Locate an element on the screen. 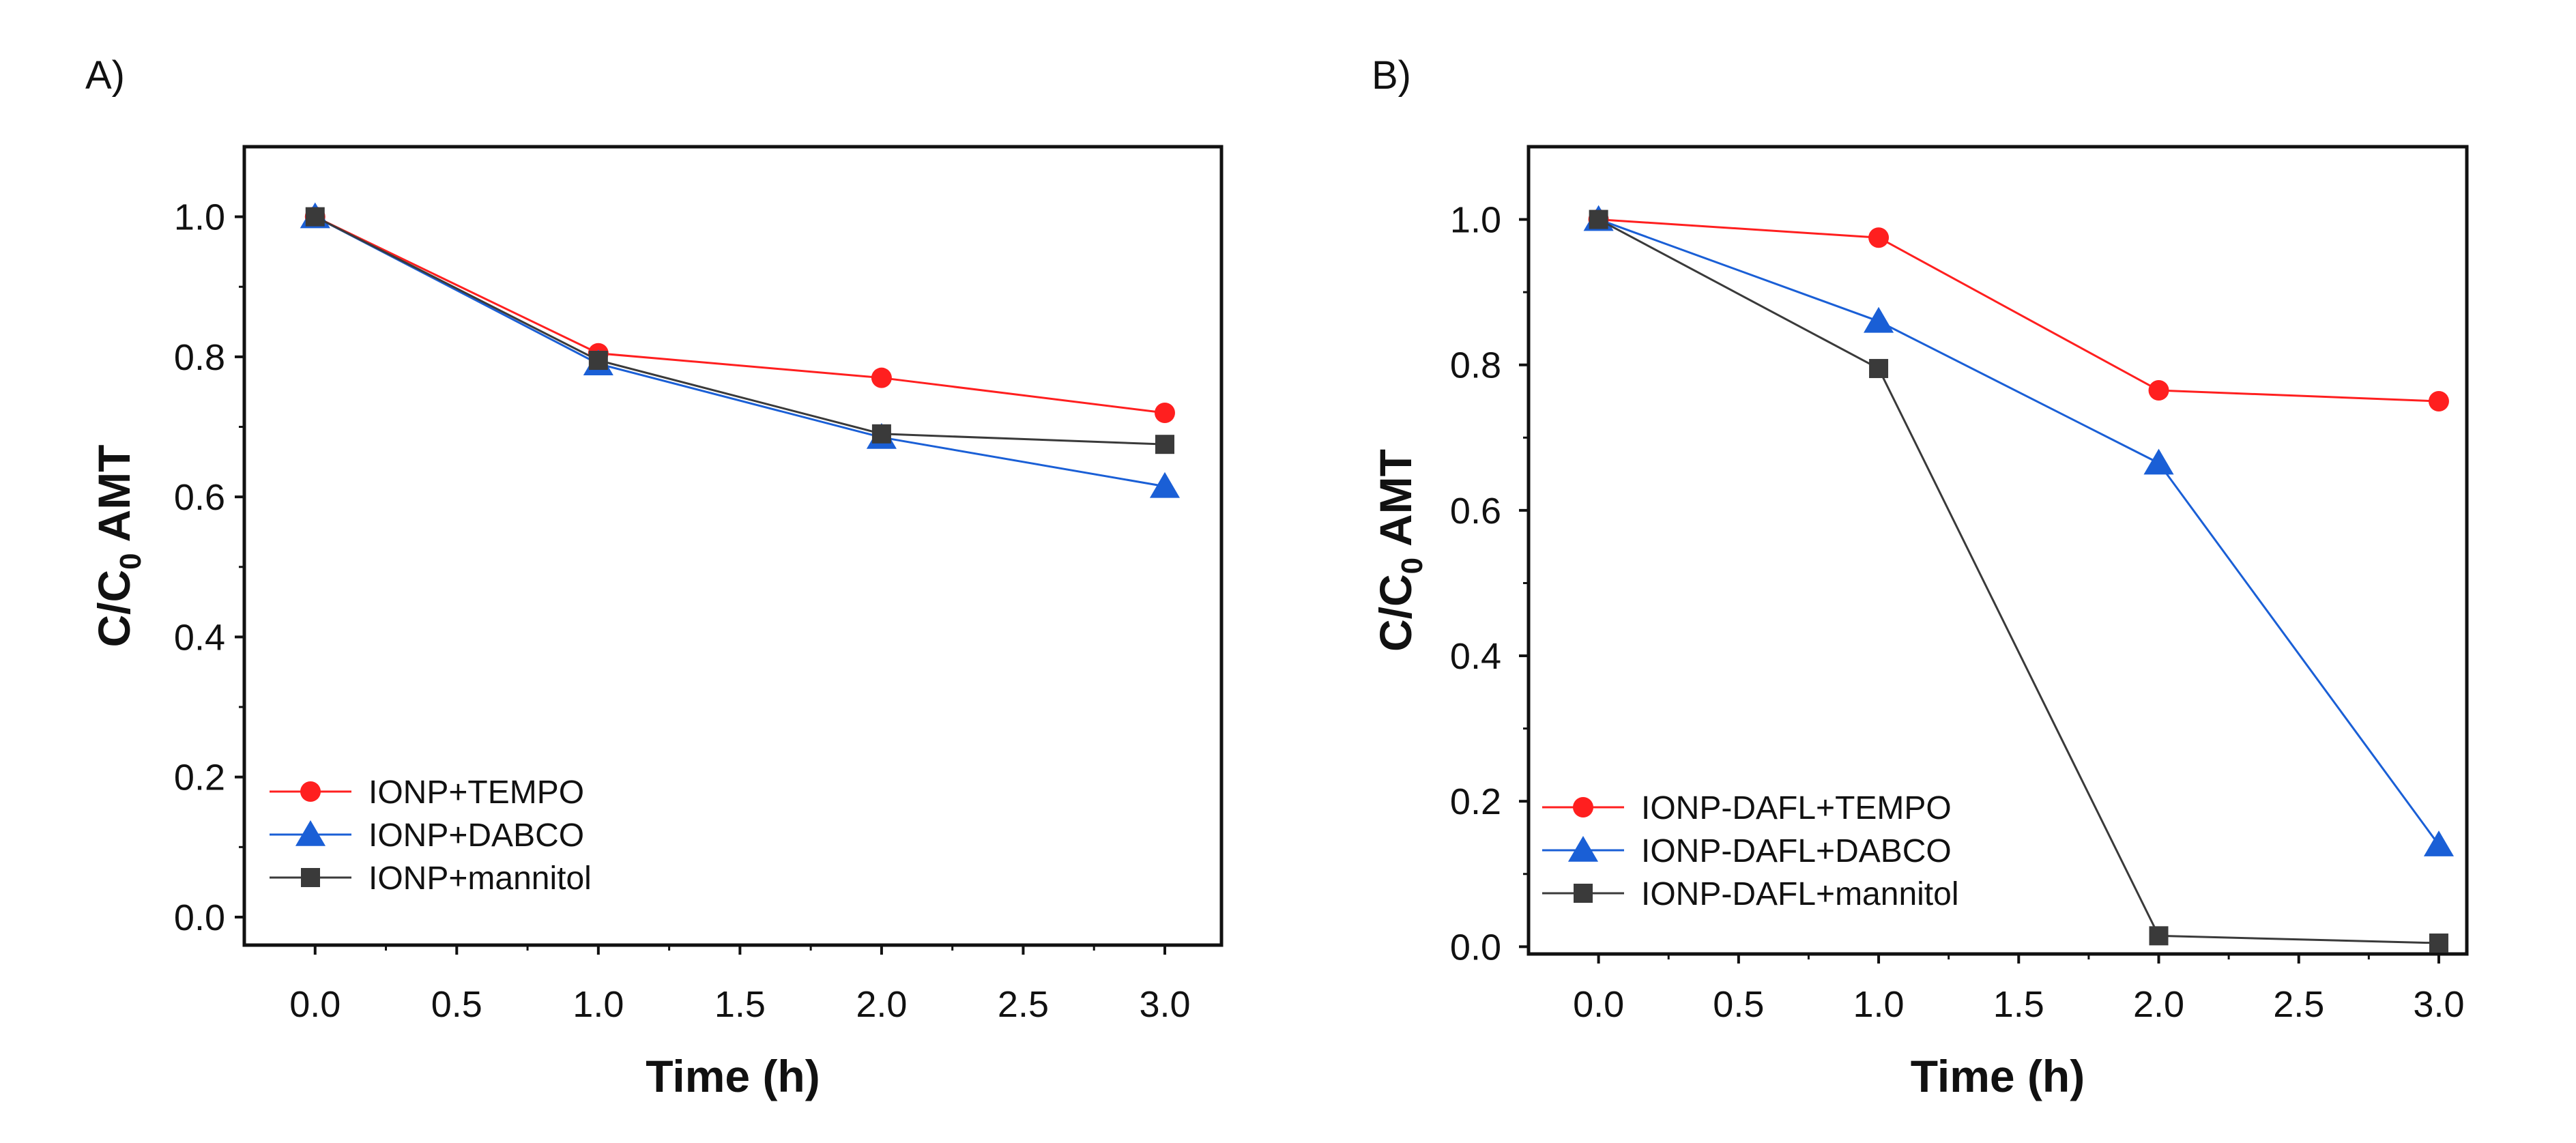 This screenshot has height=1143, width=2576. legend-entry: IONP+DABCO is located at coordinates (476, 836).